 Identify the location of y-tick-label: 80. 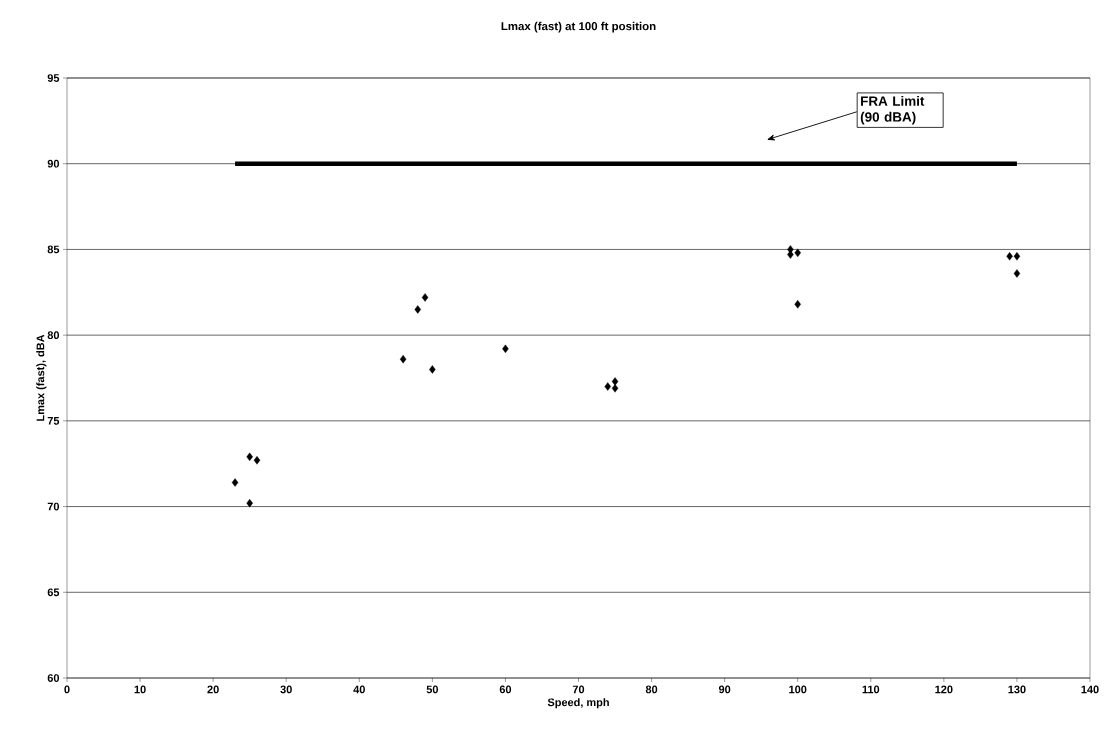
(53, 335).